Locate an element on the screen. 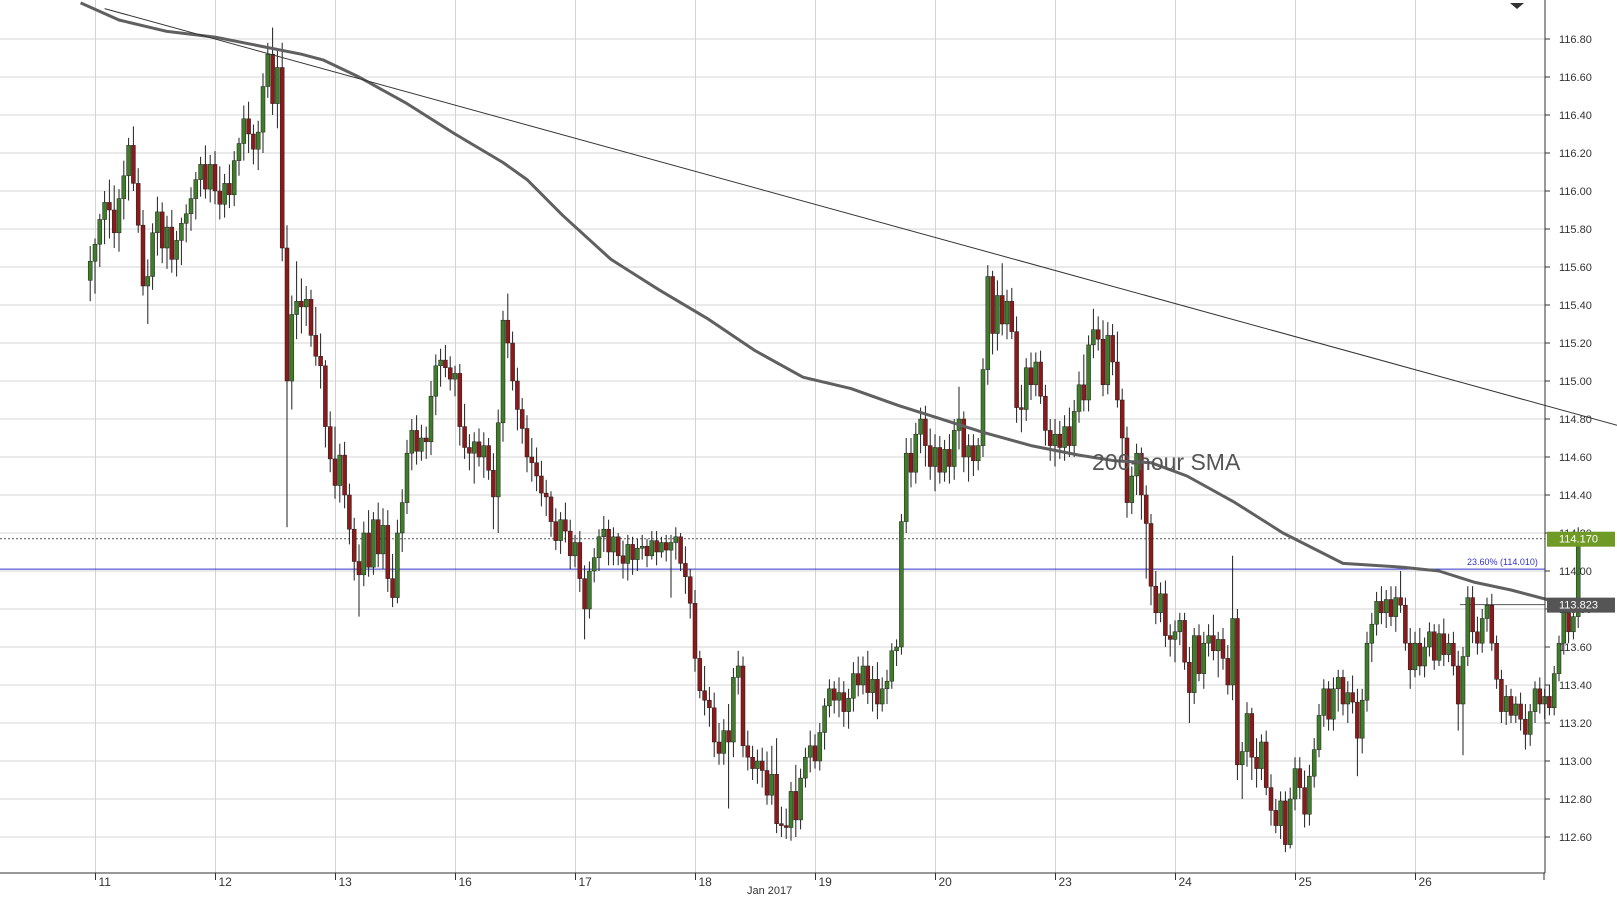  price-tick-label: 114.00 is located at coordinates (1575, 572).